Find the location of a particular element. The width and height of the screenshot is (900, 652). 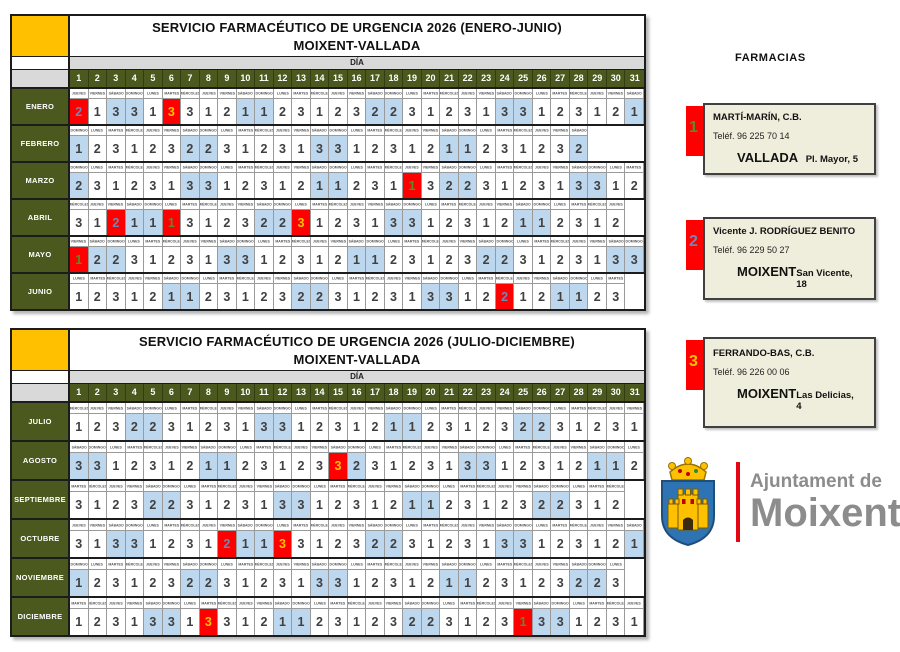

day-number: 1 is located at coordinates (79, 78).